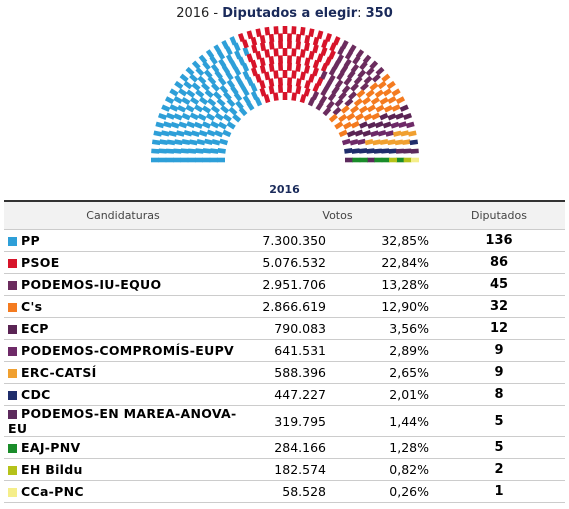 Image resolution: width=569 pixels, height=509 pixels. I want to click on title-total: 350, so click(379, 13).